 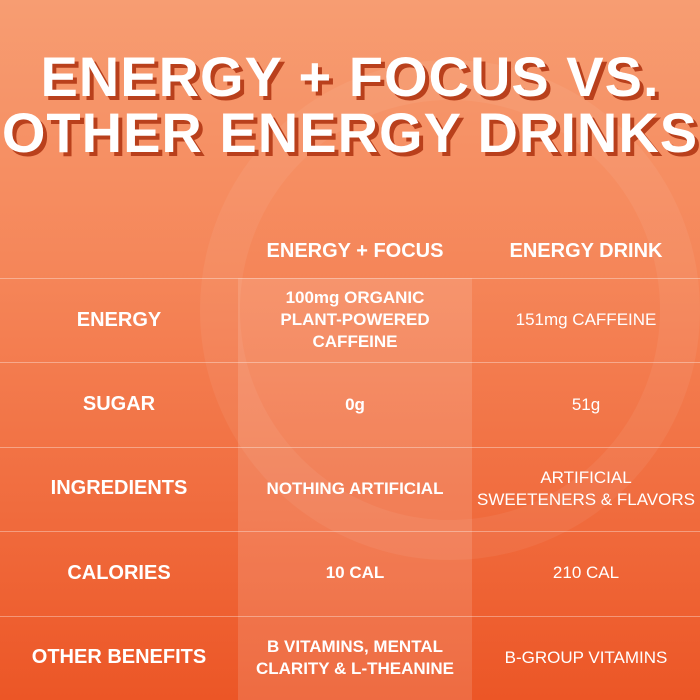 I want to click on cell-text-line: 210 CAL, so click(x=586, y=573).